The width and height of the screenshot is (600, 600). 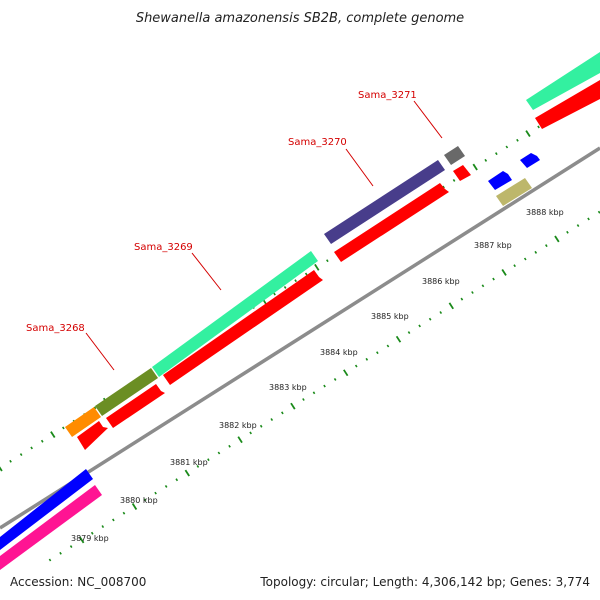 I want to click on gene-label-sama-3268: Sama_3268, so click(x=55, y=328).